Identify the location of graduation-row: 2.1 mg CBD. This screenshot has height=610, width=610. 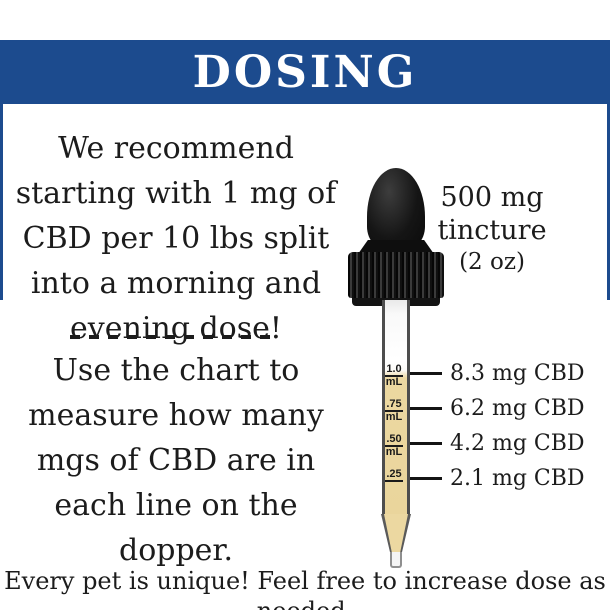
(497, 478).